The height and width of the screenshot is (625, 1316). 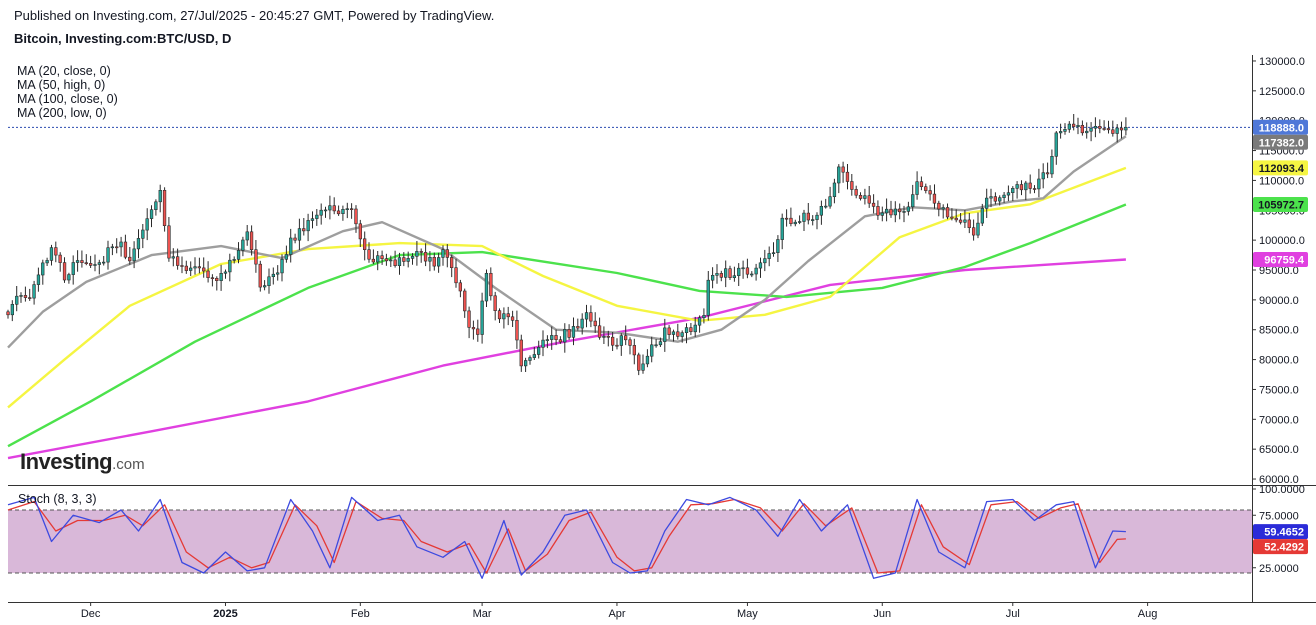 I want to click on ma-legend-item-ma200: MA (200, low, 0), so click(x=62, y=113).